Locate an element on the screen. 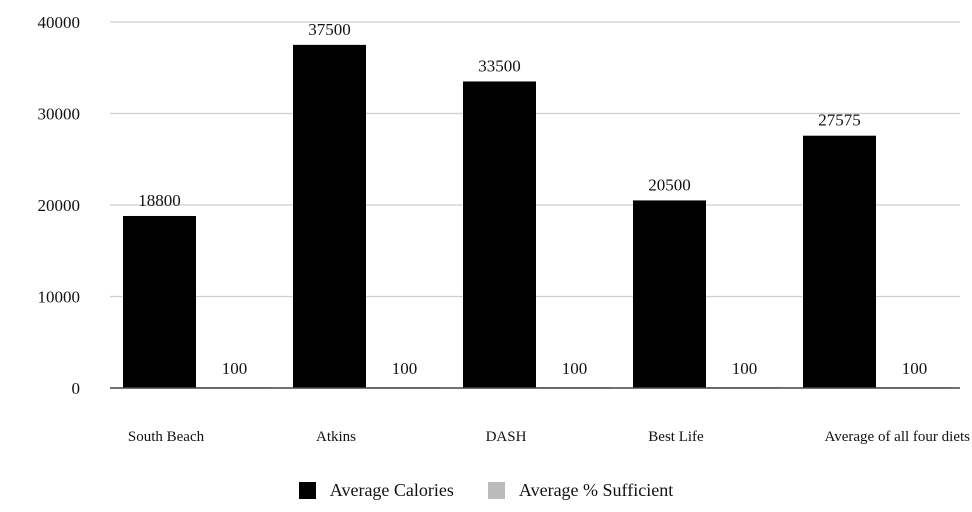  x-category-label: Atkins is located at coordinates (336, 437).